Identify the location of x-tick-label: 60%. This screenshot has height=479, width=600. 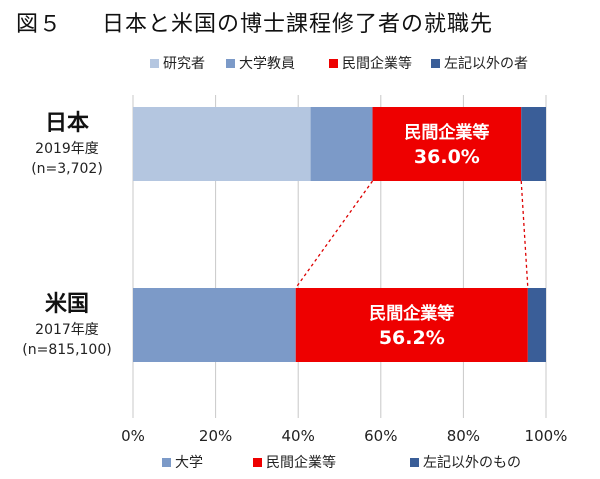
(380, 436).